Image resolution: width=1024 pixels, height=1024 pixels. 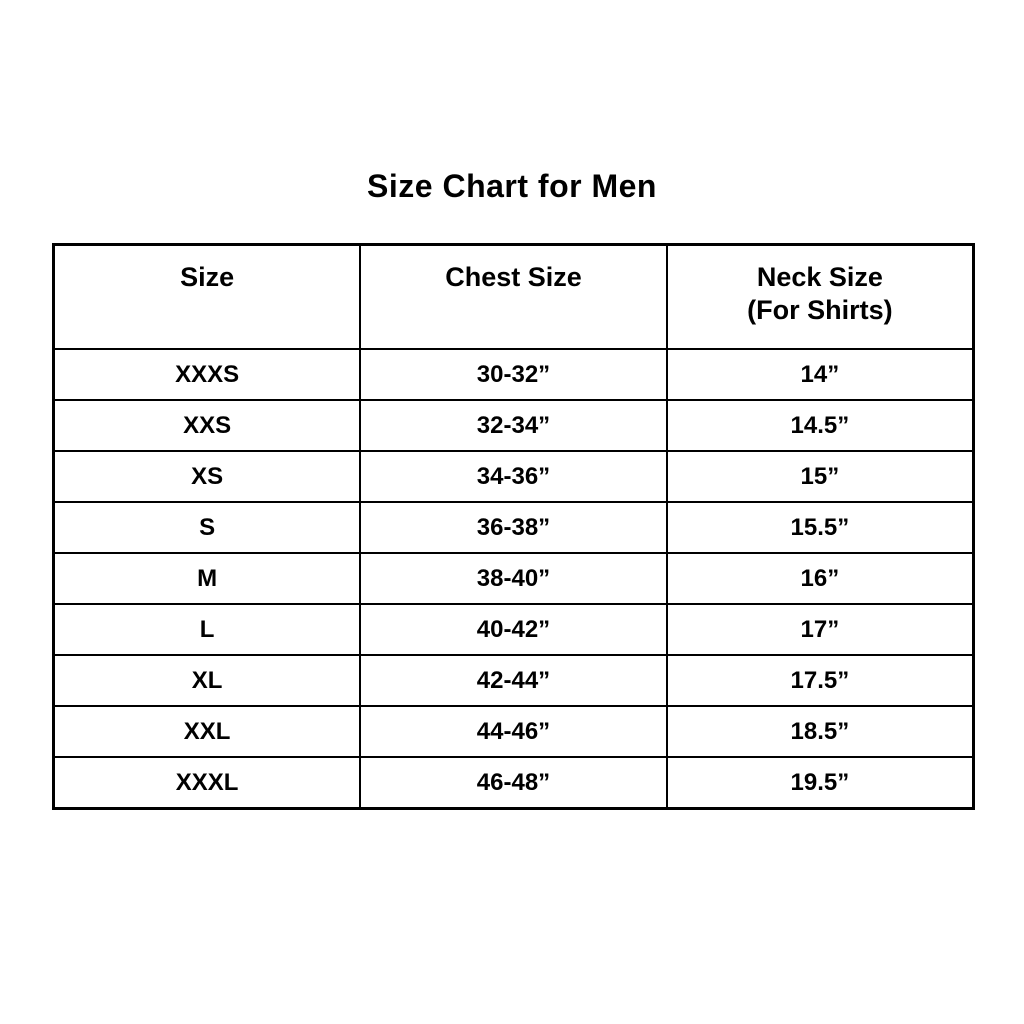 What do you see at coordinates (207, 296) in the screenshot?
I see `column-header-size: Size` at bounding box center [207, 296].